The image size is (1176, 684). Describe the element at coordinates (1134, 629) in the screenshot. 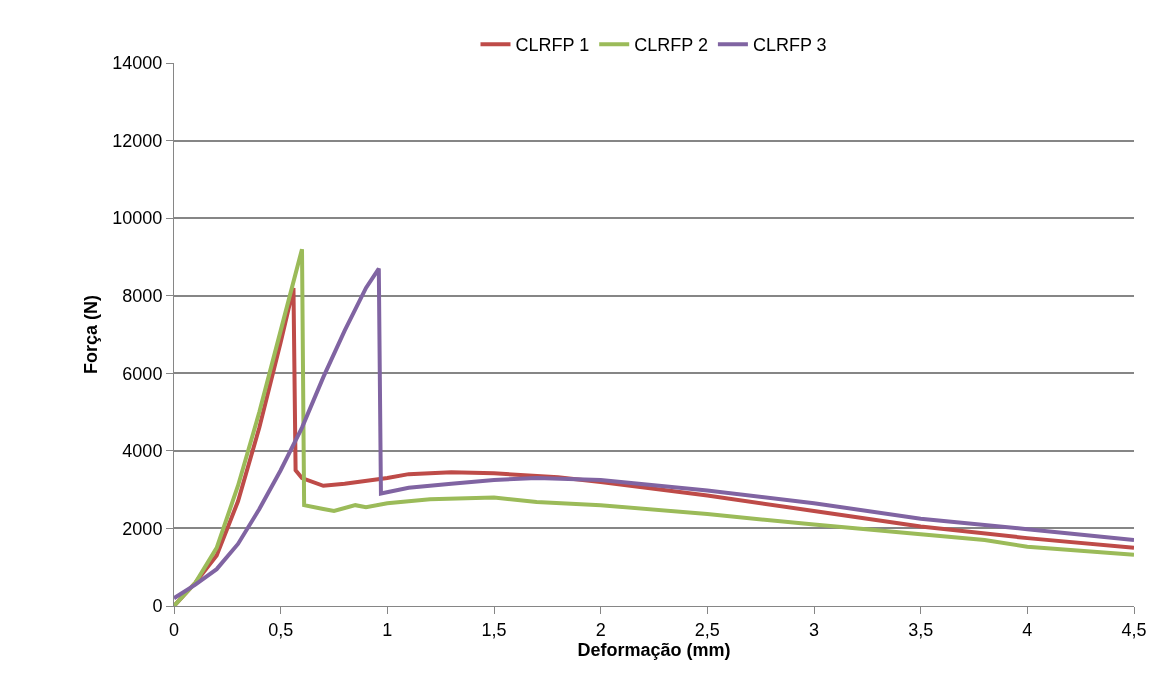

I see `x-tick-label: 4,5` at that location.